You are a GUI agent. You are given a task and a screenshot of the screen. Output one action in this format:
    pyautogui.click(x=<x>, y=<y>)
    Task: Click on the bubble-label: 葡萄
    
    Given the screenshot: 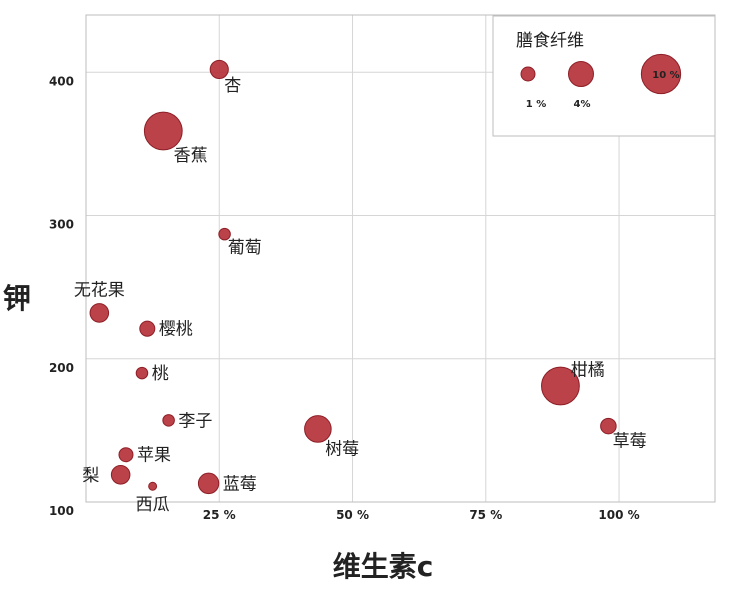 What is the action you would take?
    pyautogui.click(x=245, y=248)
    